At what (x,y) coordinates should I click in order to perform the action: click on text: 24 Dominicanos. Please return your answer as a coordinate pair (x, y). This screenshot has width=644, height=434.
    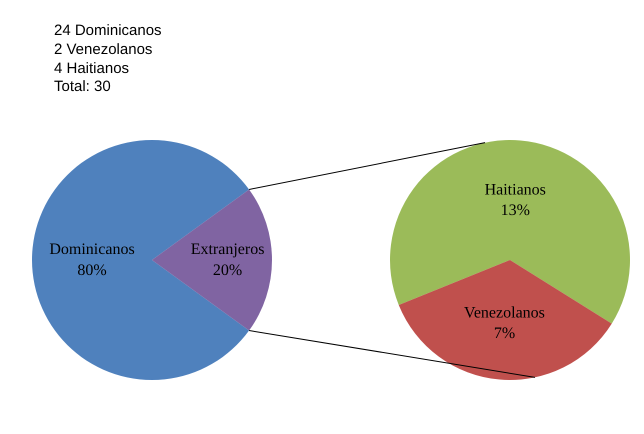
    Looking at the image, I should click on (108, 30).